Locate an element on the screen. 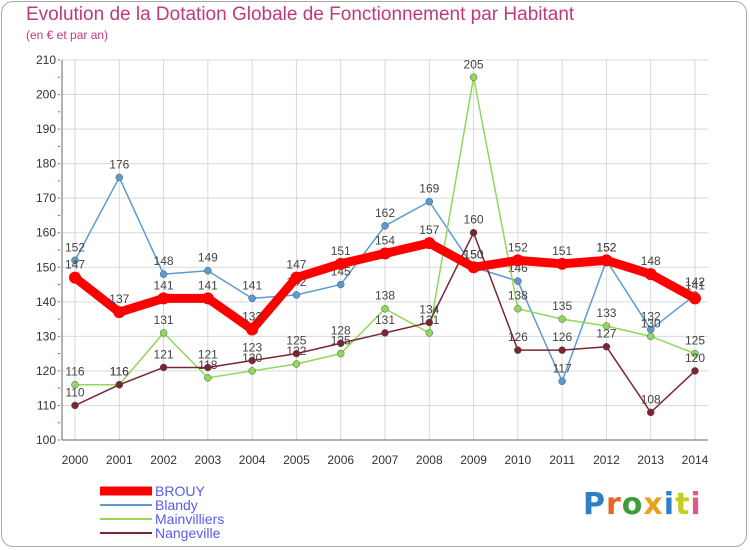  data-label-brouy: 141 is located at coordinates (164, 285).